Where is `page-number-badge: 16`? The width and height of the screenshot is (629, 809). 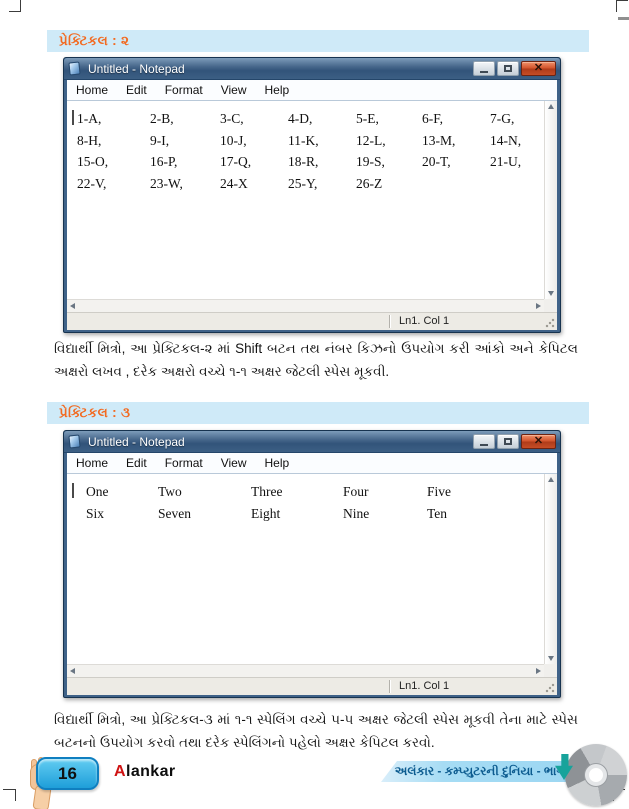
page-number-badge: 16 is located at coordinates (67, 773).